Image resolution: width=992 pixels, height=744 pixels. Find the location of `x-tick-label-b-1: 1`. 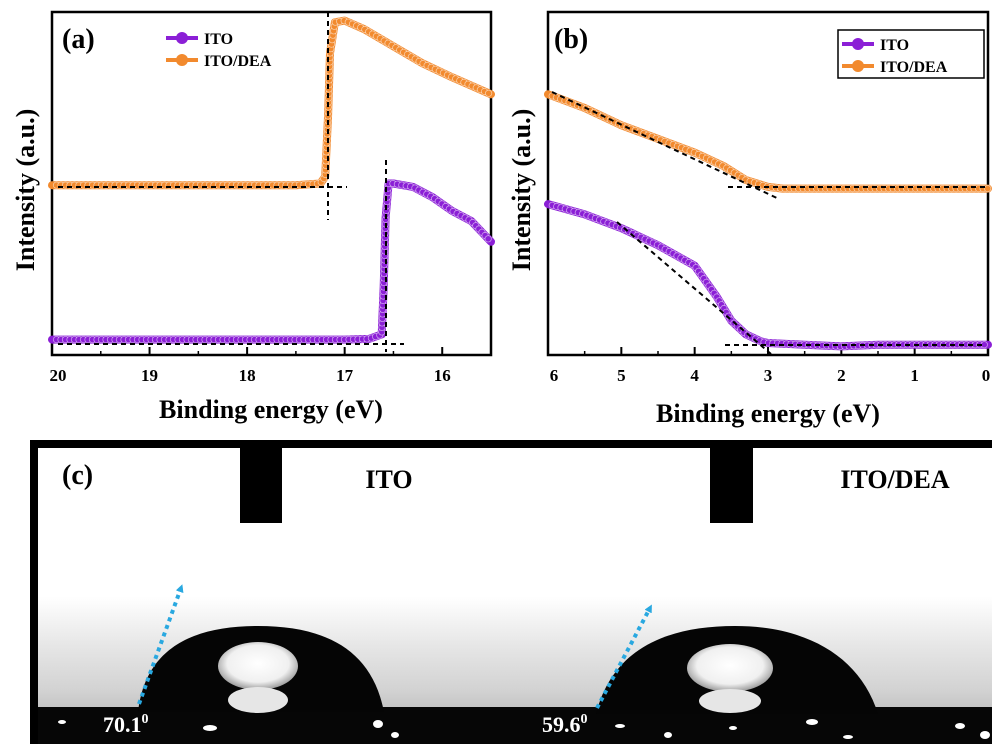

x-tick-label-b-1: 1 is located at coordinates (914, 375).